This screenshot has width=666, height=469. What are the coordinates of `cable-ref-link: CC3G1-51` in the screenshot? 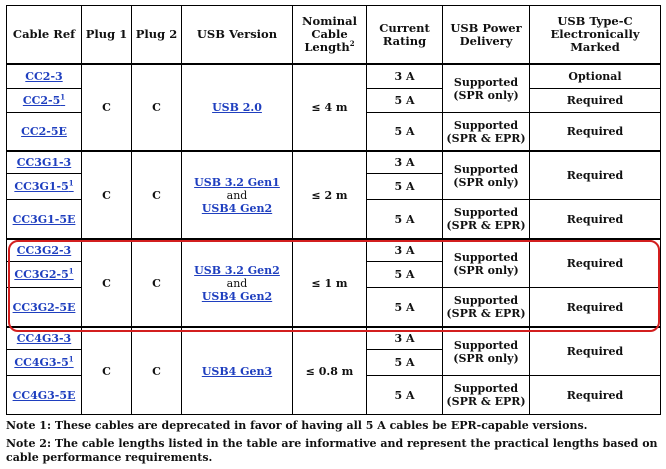 It's located at (44, 185).